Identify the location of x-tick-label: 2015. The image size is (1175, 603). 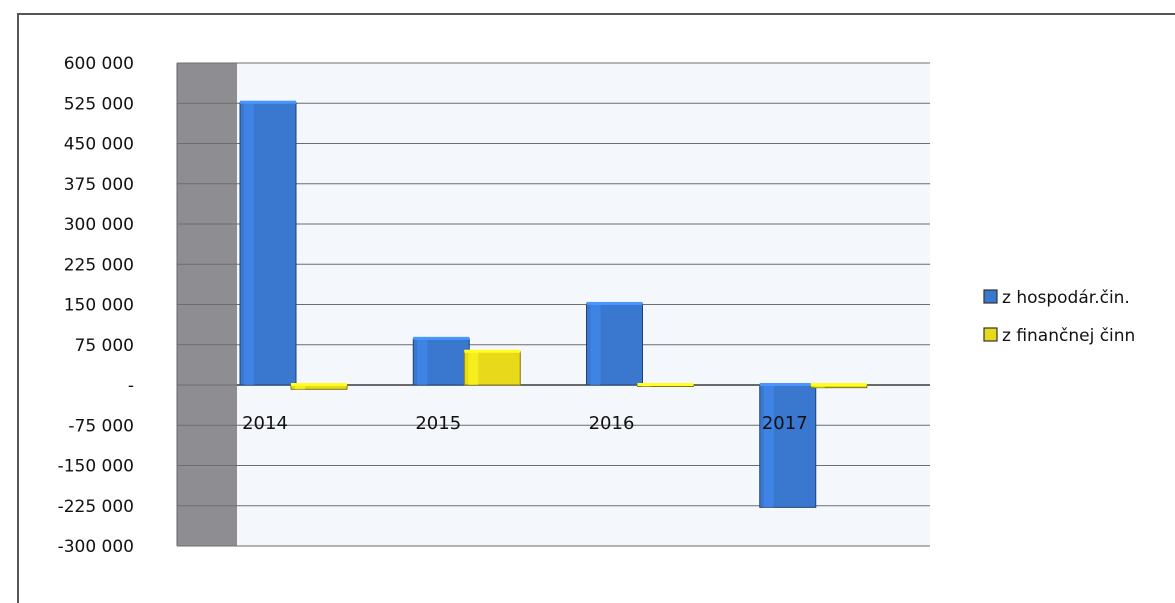
(438, 423).